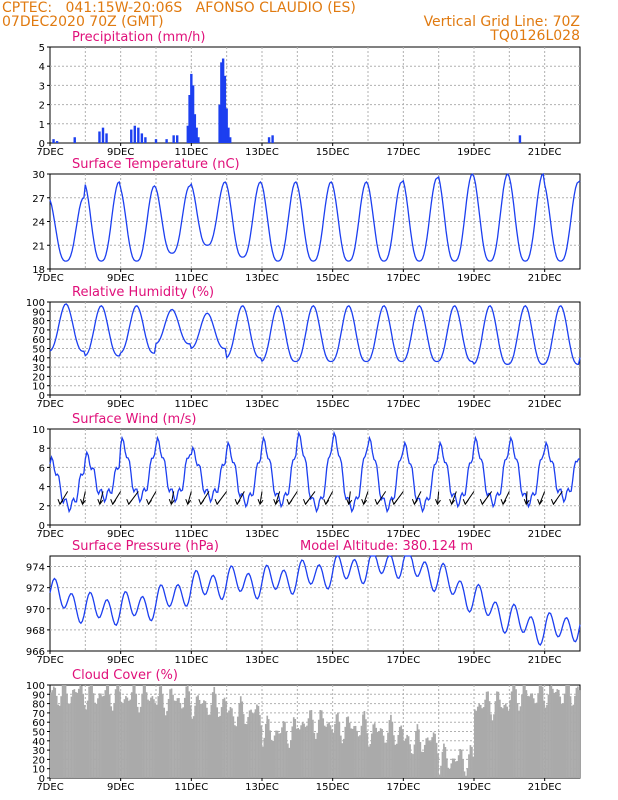  I want to click on y-tick-label: 70, so click(38, 714).